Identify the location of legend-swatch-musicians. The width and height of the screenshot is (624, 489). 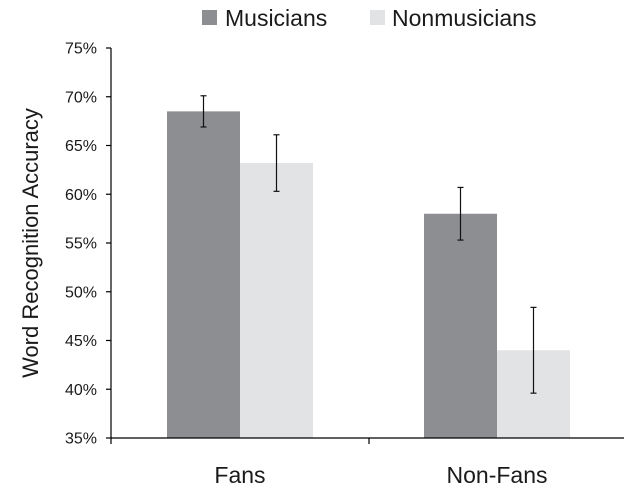
(209, 17).